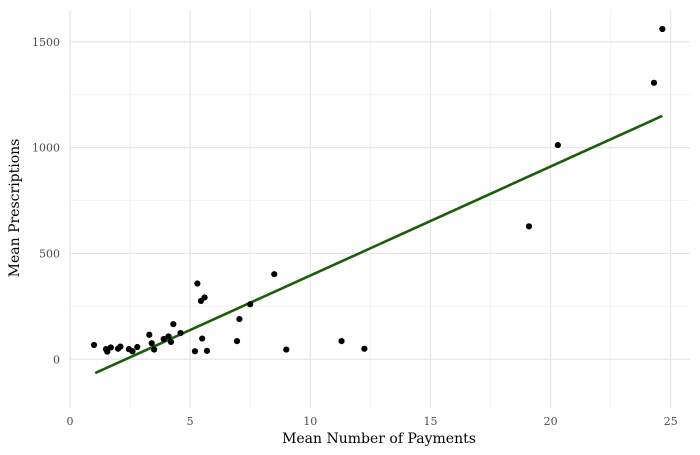 Image resolution: width=700 pixels, height=455 pixels. What do you see at coordinates (430, 421) in the screenshot?
I see `x-tick-label: 15` at bounding box center [430, 421].